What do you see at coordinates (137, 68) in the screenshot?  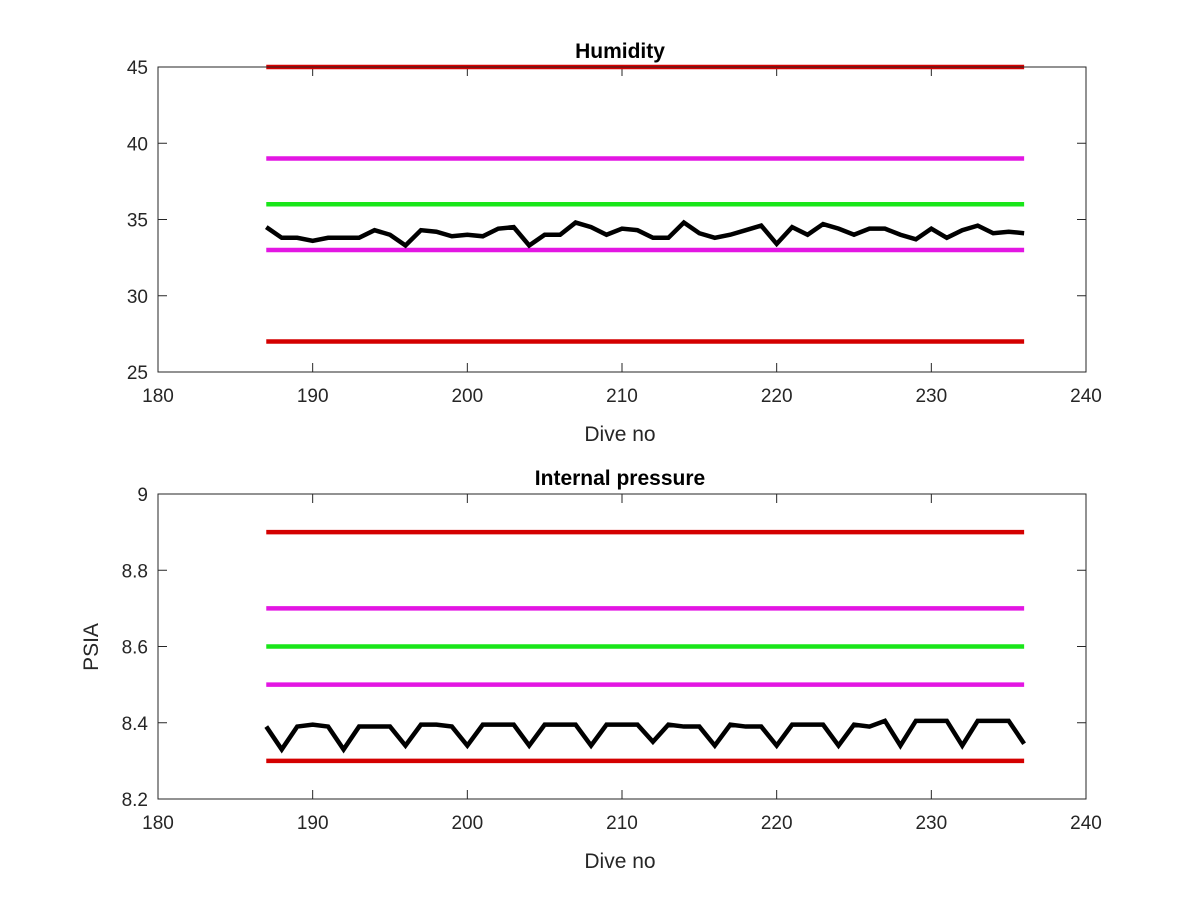 I see `y-tick-label: 45` at bounding box center [137, 68].